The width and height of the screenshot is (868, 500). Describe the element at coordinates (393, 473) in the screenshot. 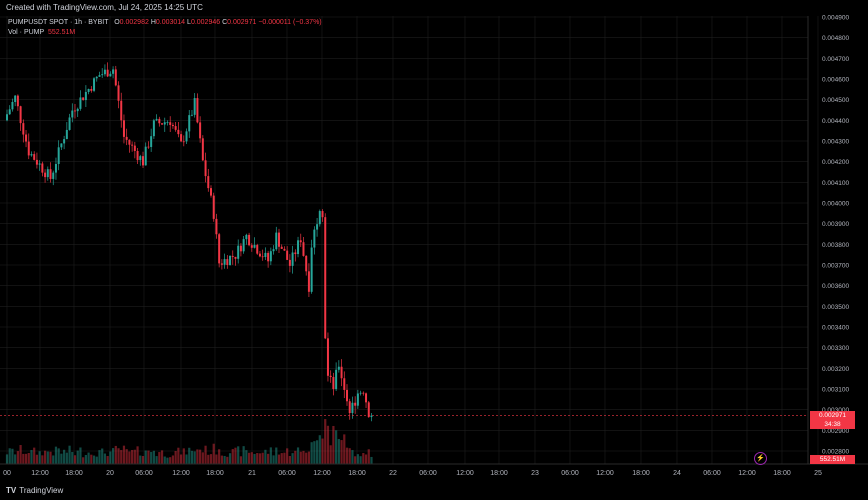

I see `time-tick-label: 22` at that location.